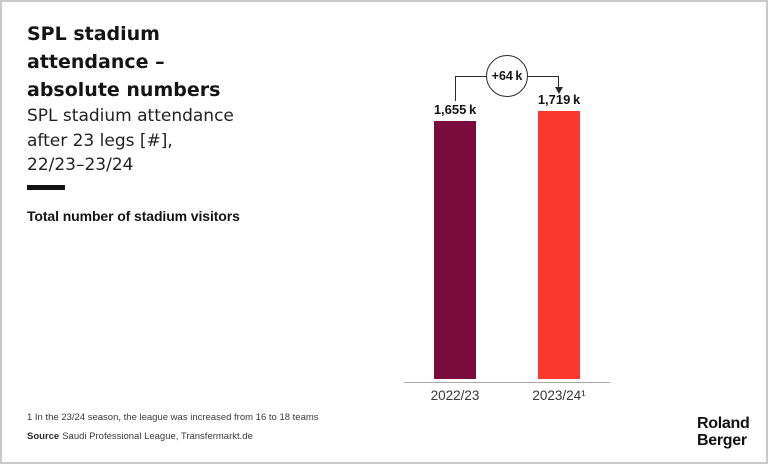 Image resolution: width=768 pixels, height=464 pixels. I want to click on logo-line-1: Roland, so click(723, 423).